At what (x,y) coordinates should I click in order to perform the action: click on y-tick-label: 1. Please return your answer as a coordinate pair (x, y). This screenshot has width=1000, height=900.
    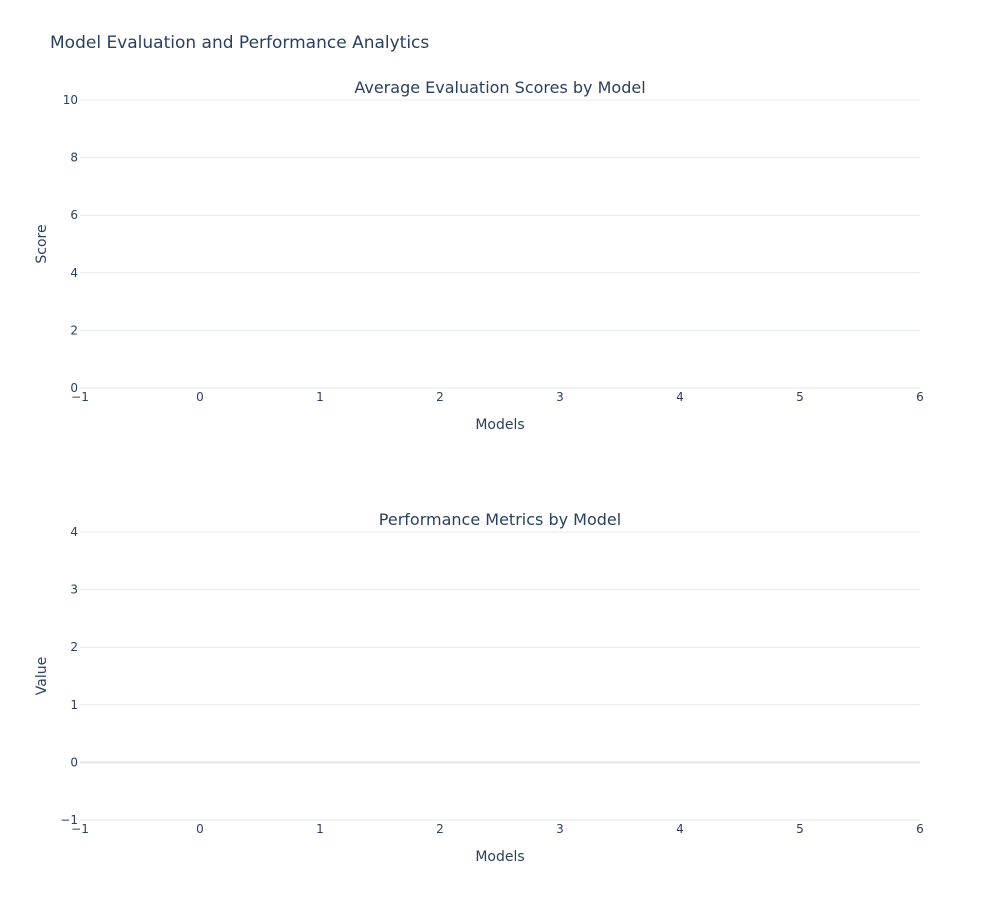
    Looking at the image, I should click on (74, 705).